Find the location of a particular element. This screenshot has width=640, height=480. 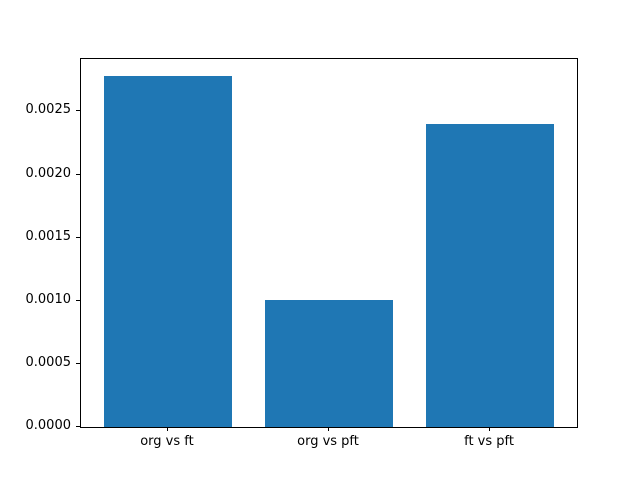

x-tick-label: org vs ft is located at coordinates (167, 441).